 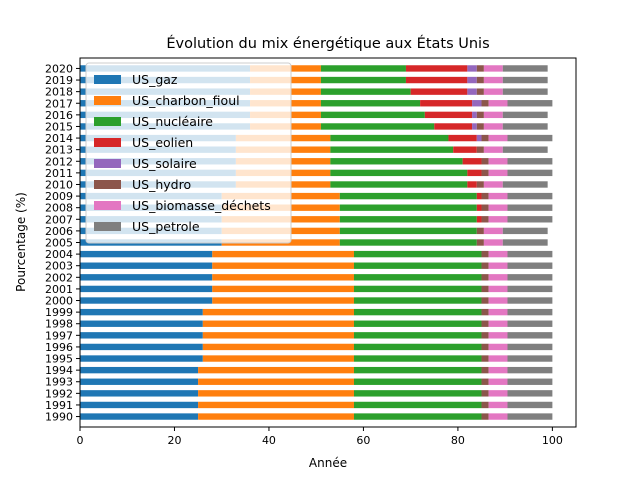 I want to click on bar-2002-US_nucléaire, so click(x=417, y=277).